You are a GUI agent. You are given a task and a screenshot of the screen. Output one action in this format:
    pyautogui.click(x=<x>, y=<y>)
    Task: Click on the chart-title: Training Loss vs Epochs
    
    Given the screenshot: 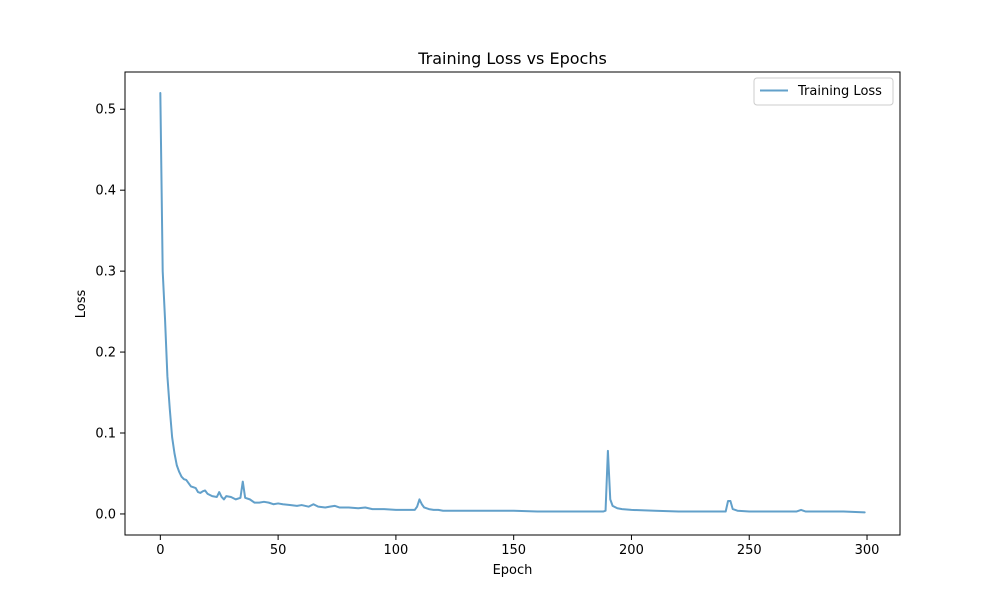 What is the action you would take?
    pyautogui.click(x=512, y=58)
    